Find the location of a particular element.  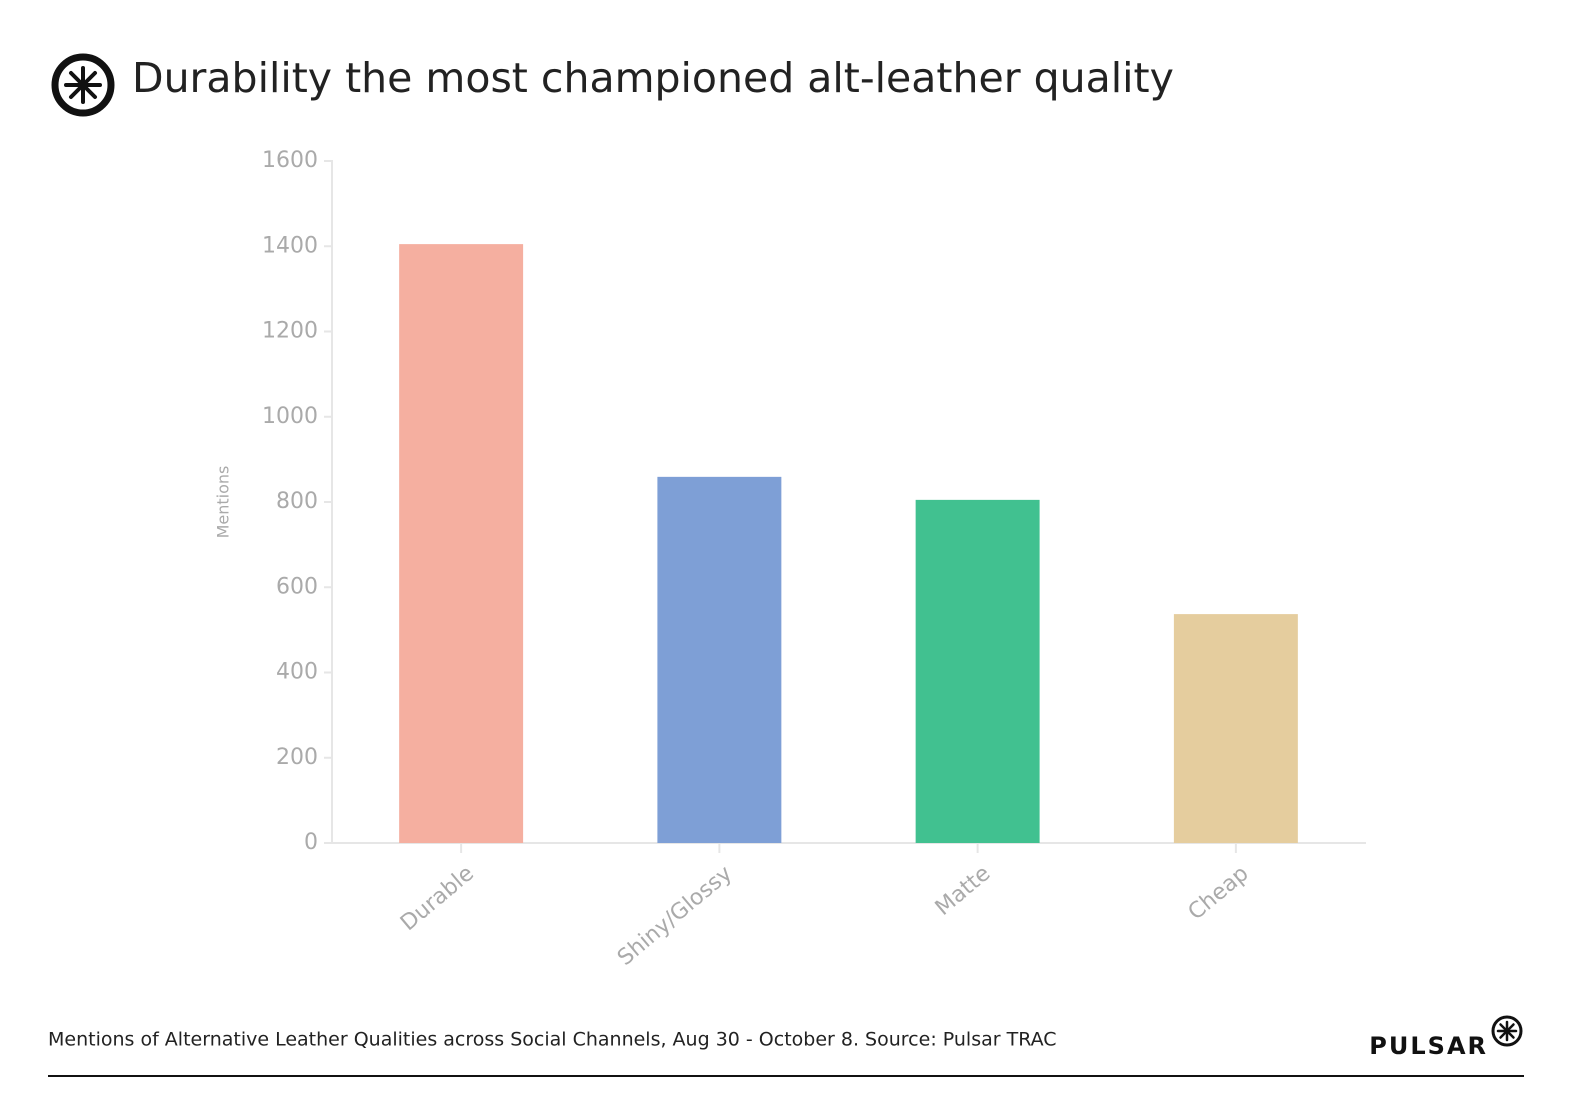

x-tick-label: Matte is located at coordinates (963, 891).